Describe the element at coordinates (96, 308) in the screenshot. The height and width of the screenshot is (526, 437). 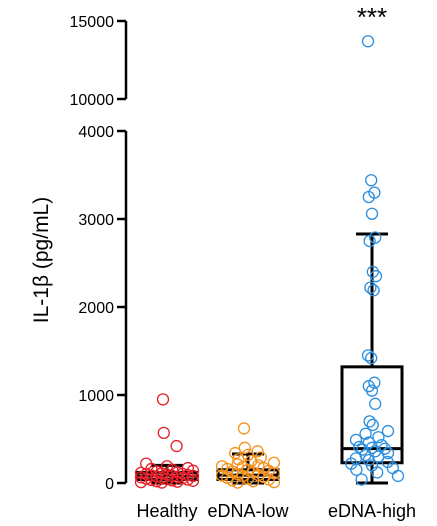
I see `y-tick-label: 2000` at that location.